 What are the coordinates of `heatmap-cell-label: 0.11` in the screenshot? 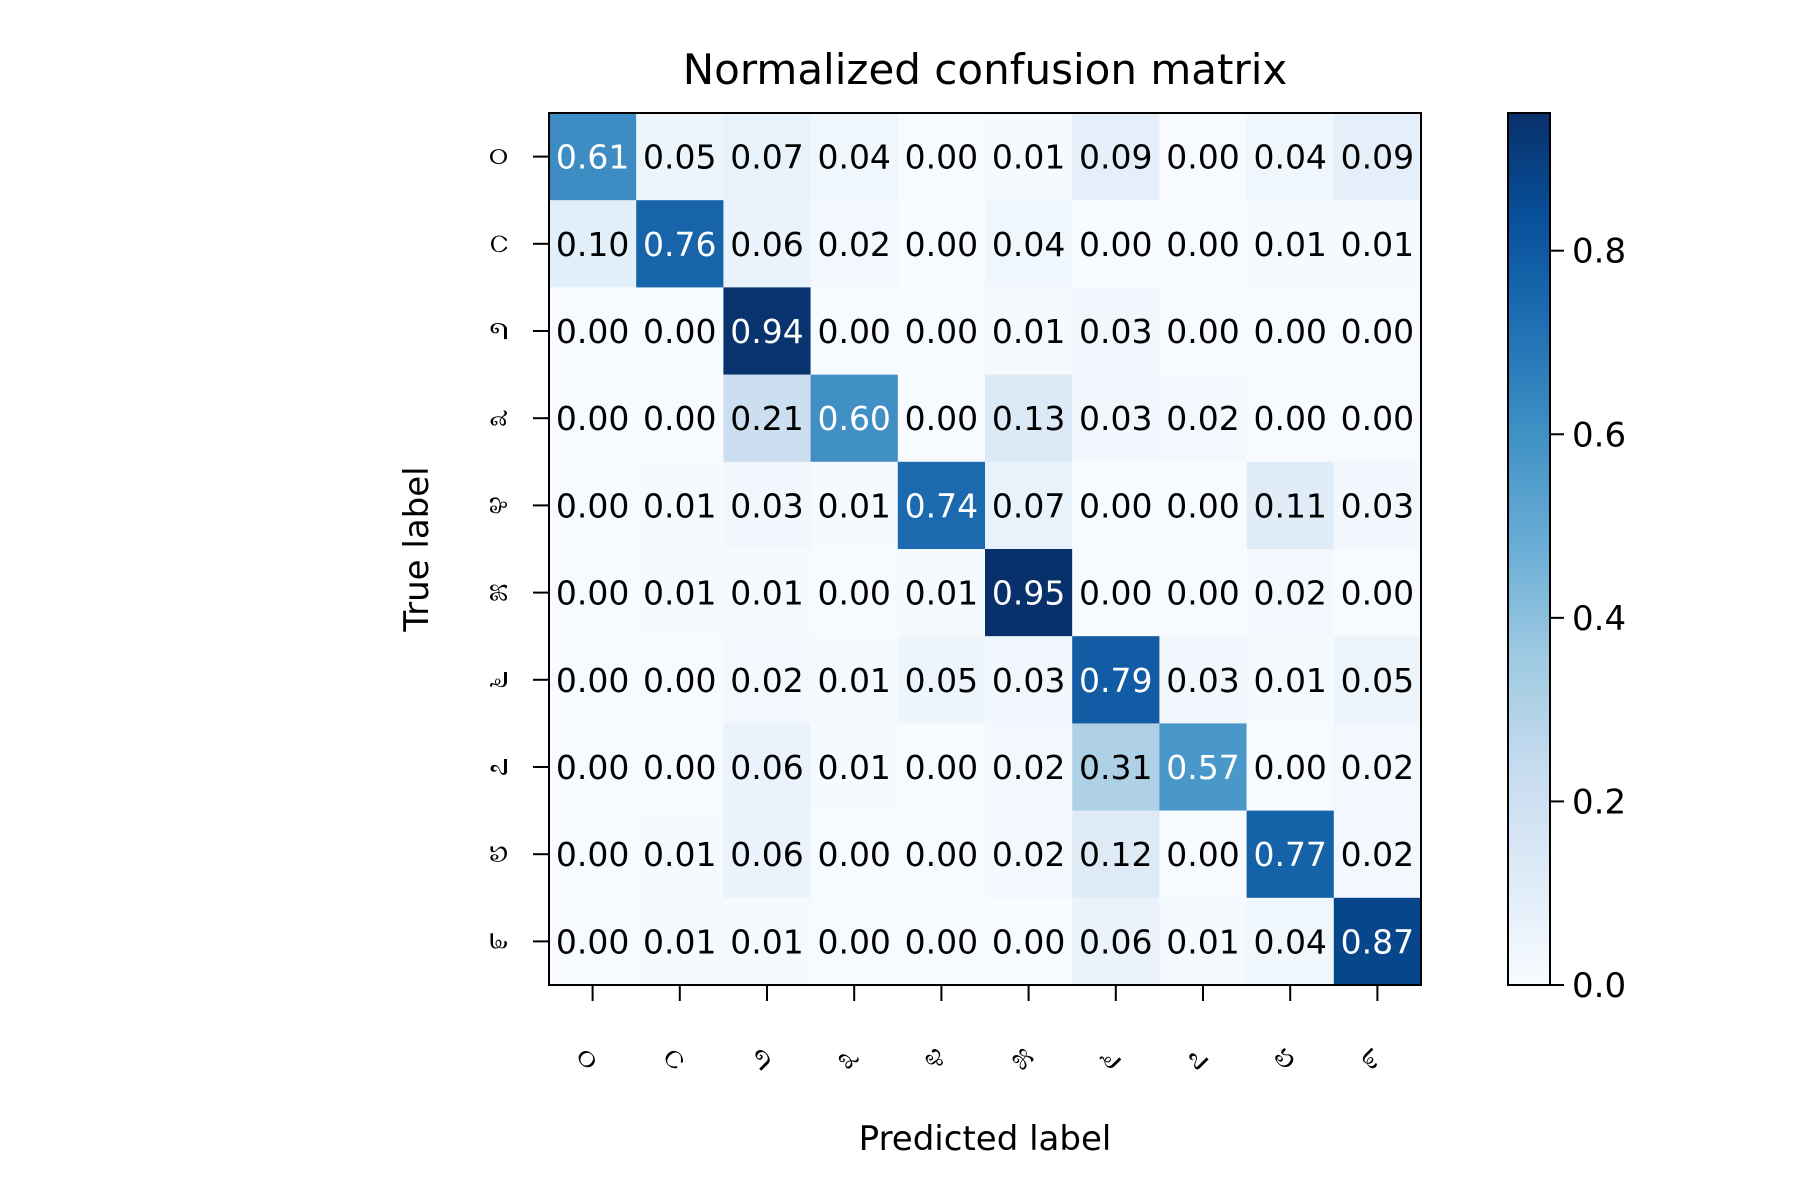 It's located at (1289, 505).